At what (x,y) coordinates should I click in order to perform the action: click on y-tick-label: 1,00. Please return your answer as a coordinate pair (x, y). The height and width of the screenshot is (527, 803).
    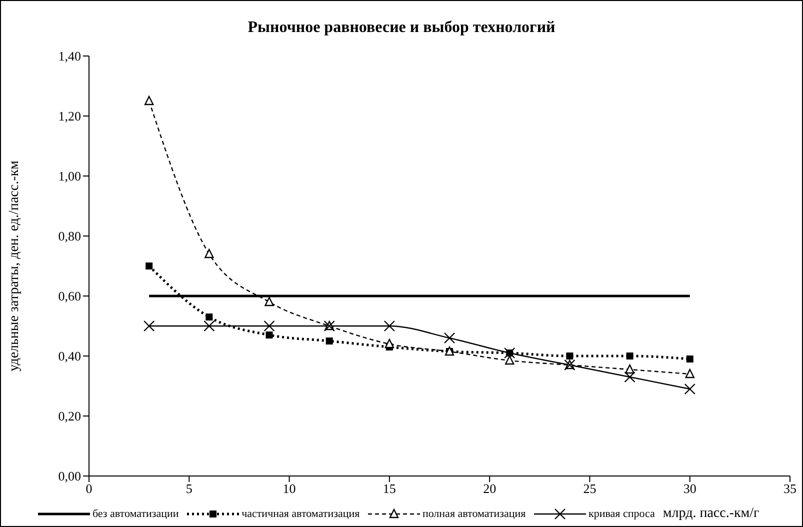
    Looking at the image, I should click on (69, 176).